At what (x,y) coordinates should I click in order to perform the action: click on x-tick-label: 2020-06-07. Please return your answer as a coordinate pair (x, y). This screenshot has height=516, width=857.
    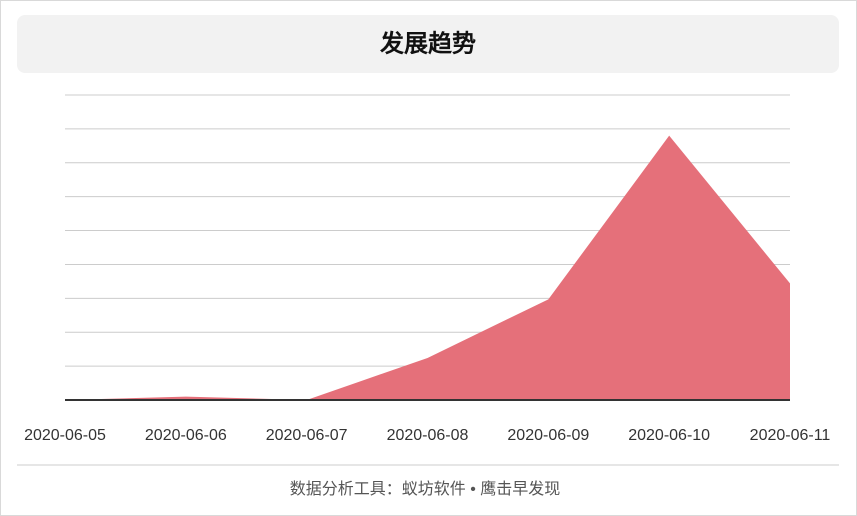
    Looking at the image, I should click on (307, 435).